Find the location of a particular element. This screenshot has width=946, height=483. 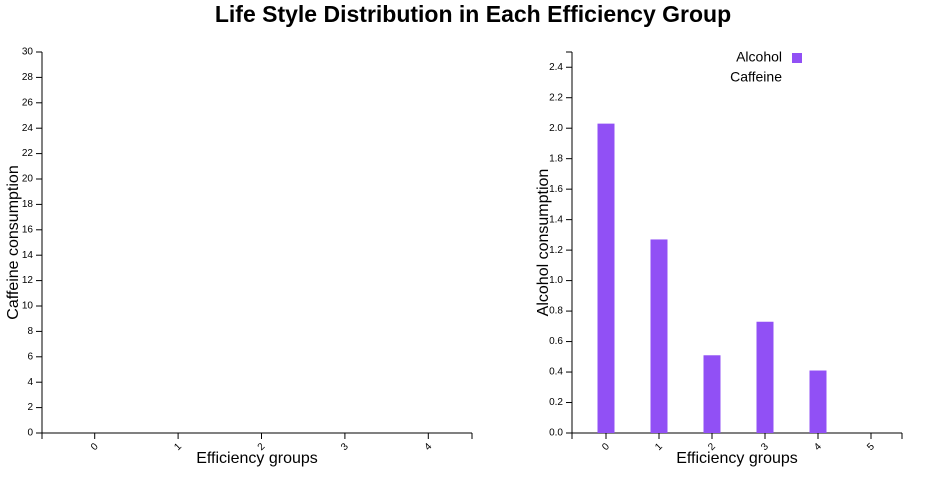

y-tick-label: 1.6 is located at coordinates (556, 189).